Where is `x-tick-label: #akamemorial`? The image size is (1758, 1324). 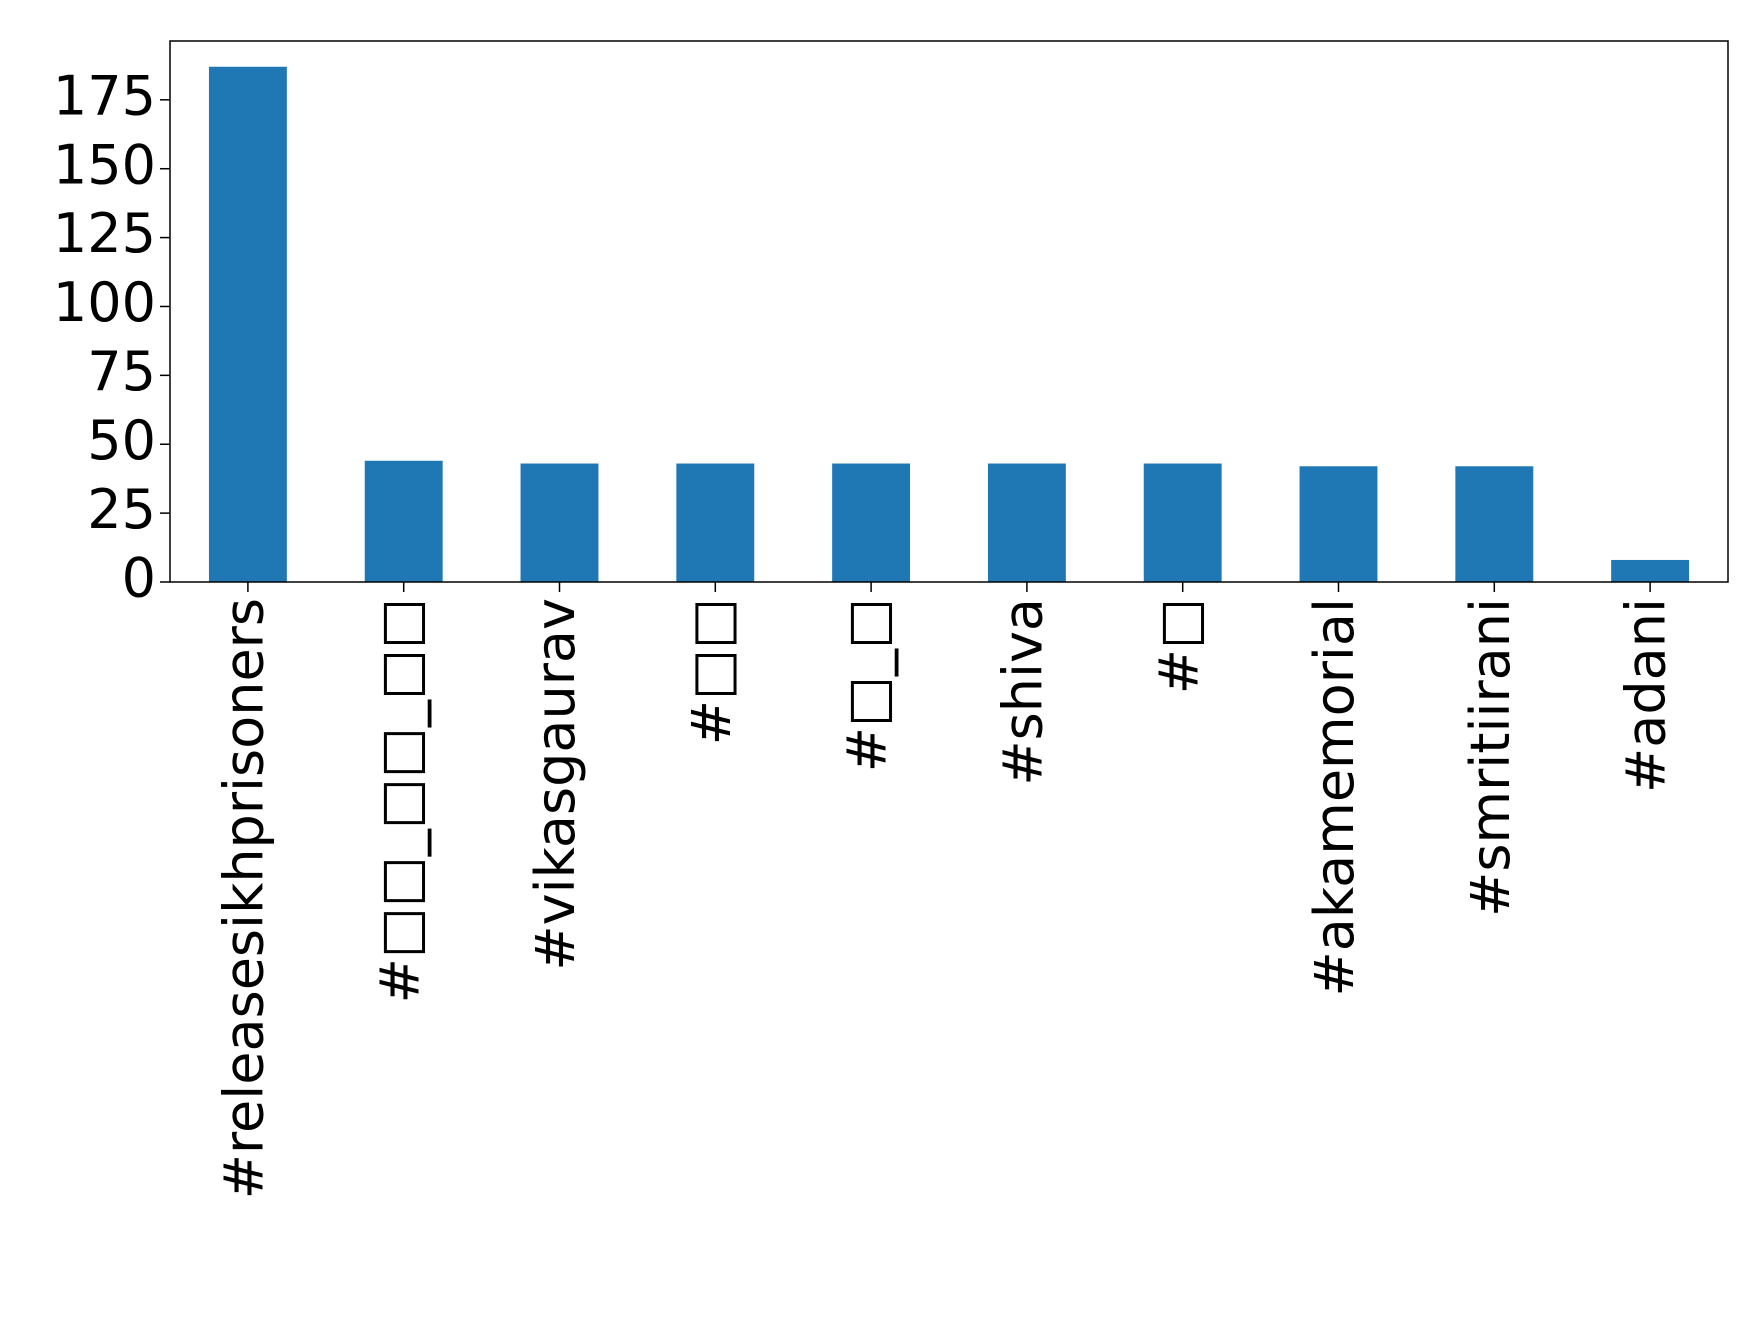
x-tick-label: #akamemorial is located at coordinates (1334, 797).